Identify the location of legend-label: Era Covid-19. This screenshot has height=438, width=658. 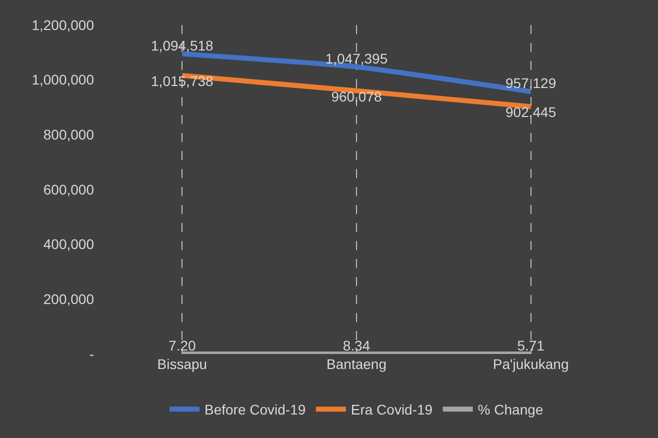
(391, 410).